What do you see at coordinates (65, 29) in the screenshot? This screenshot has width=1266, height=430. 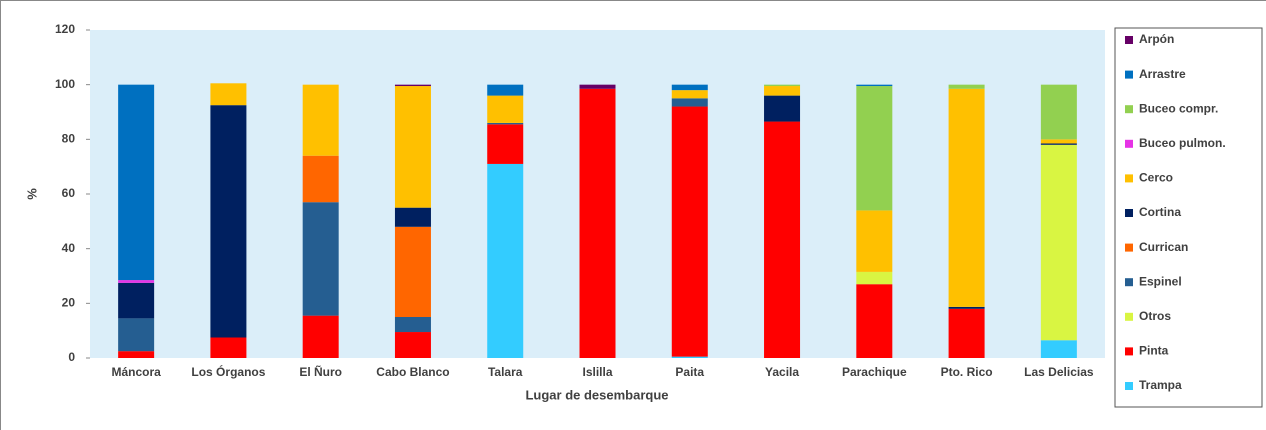 I see `y-tick-label: 120` at bounding box center [65, 29].